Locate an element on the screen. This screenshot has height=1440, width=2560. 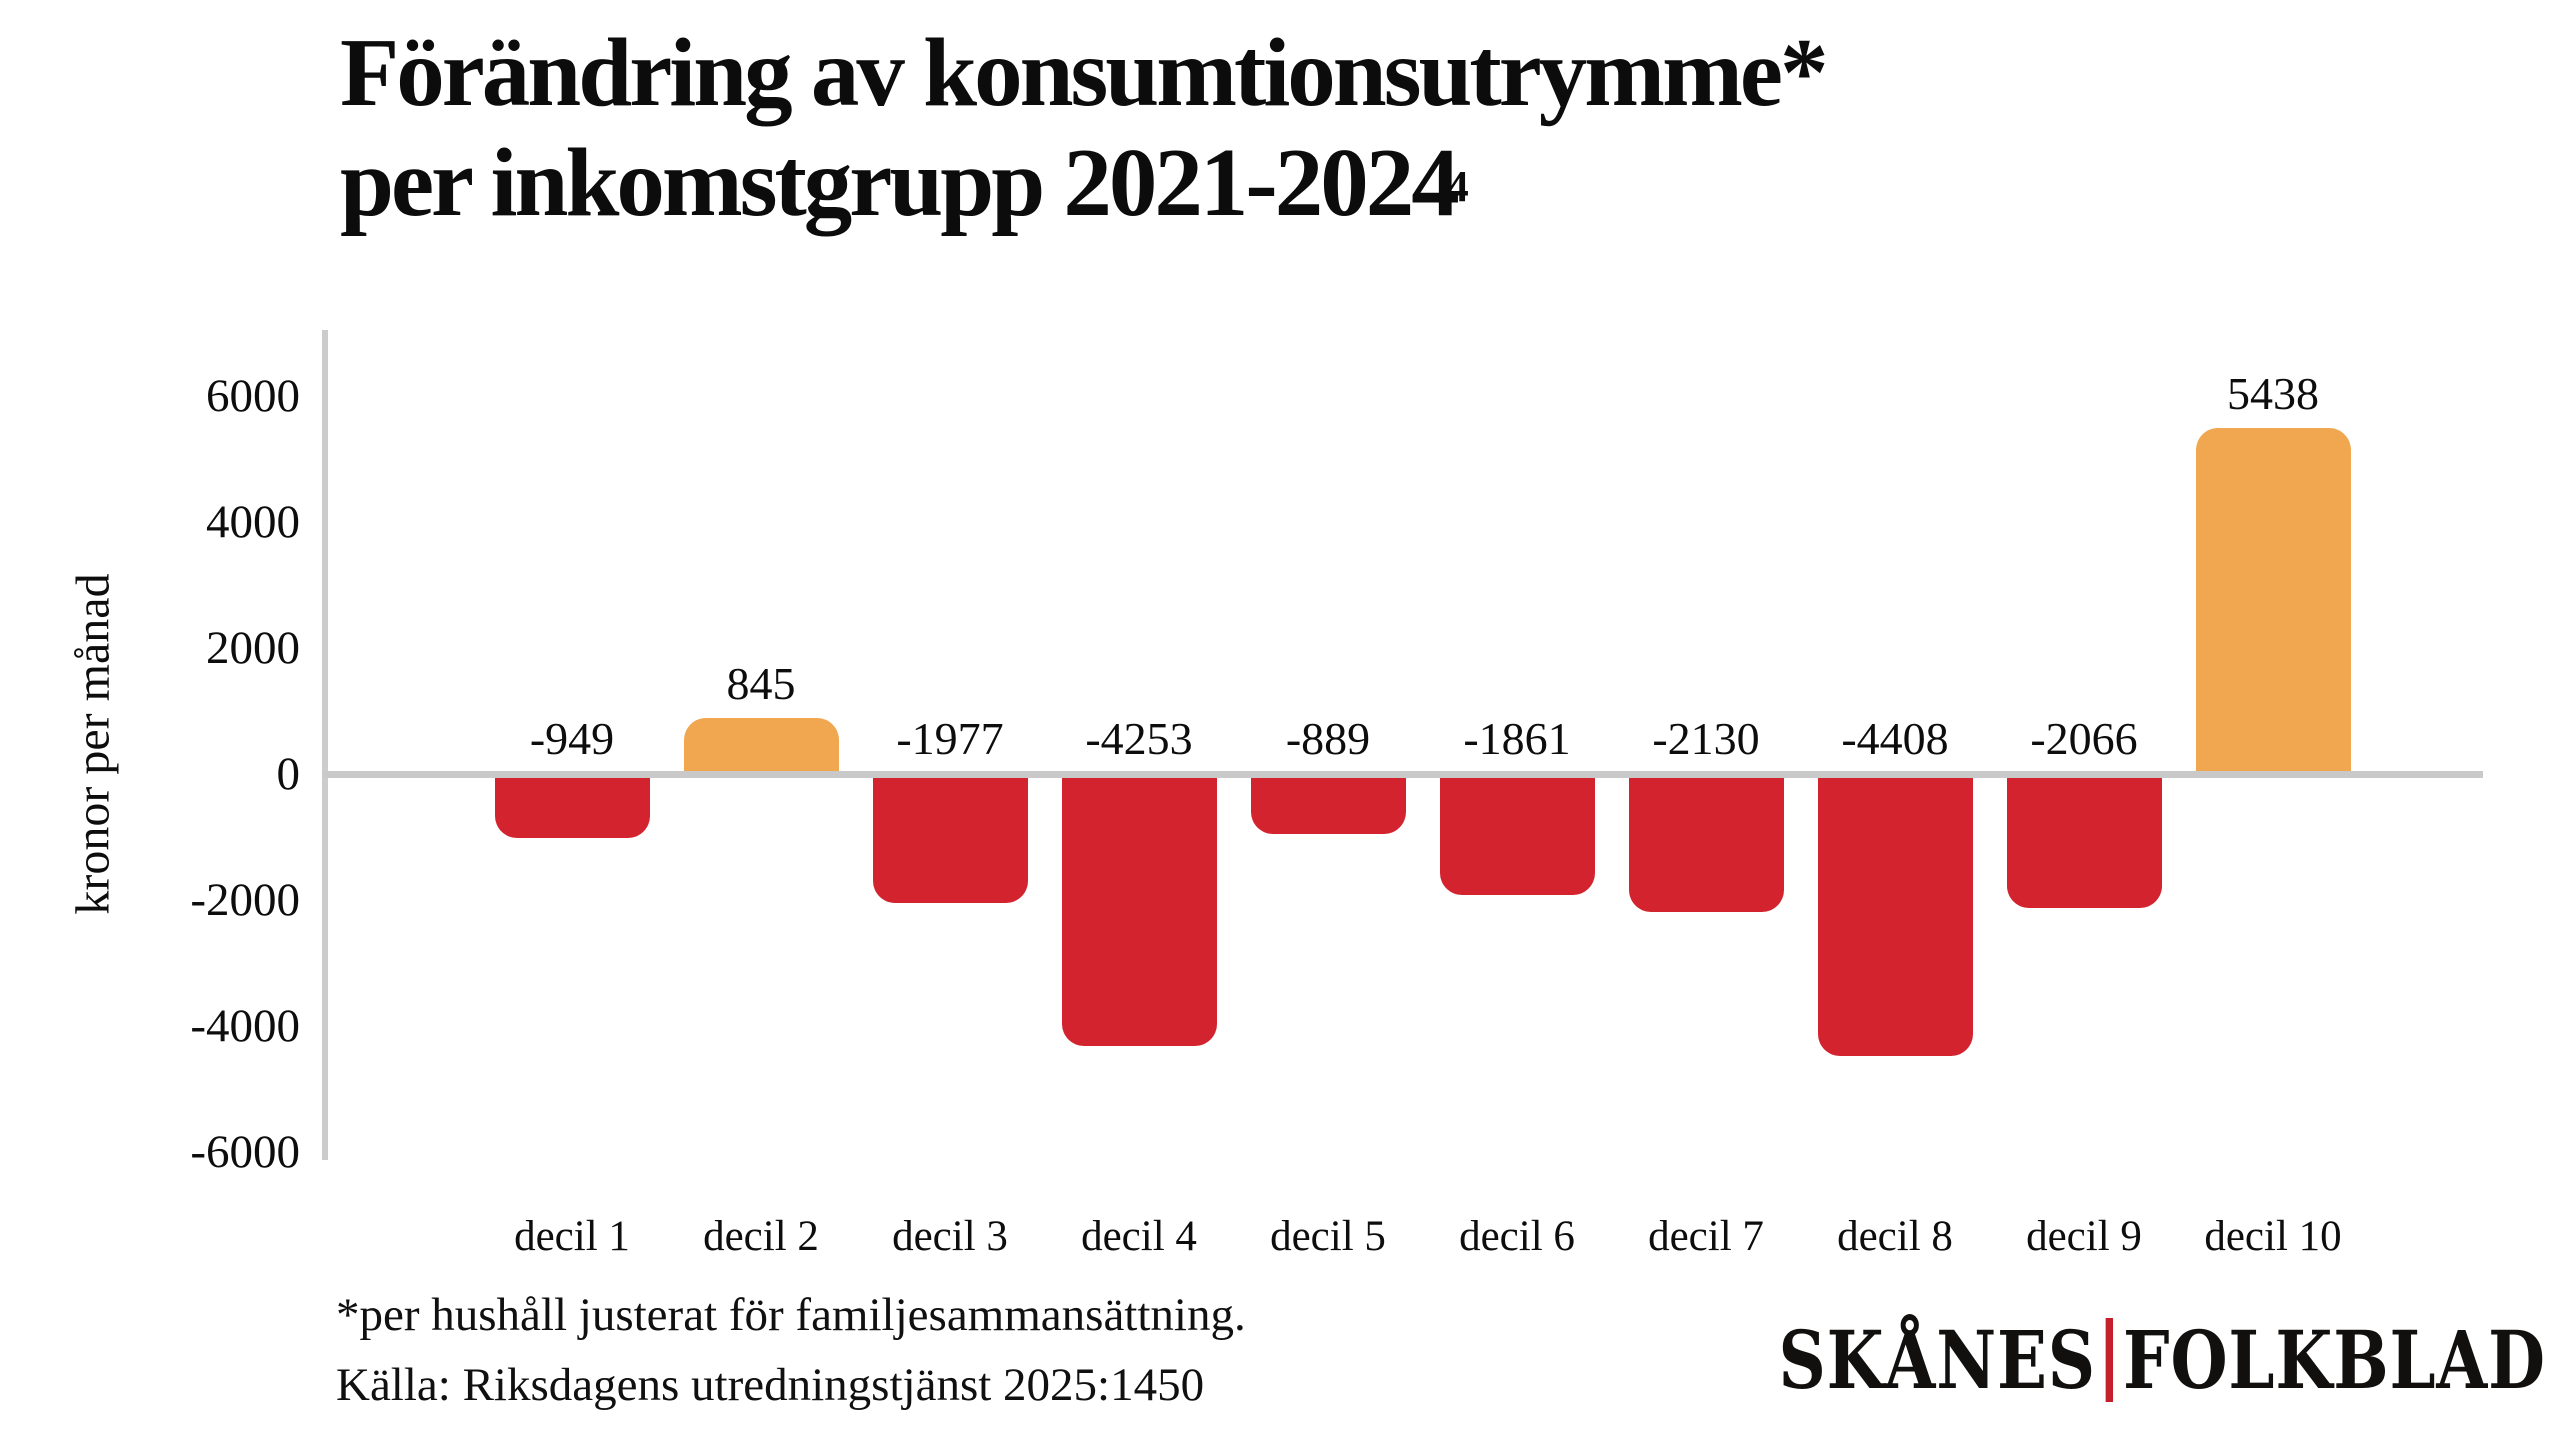
title-artifact-digit: 4 is located at coordinates (1457, 186).